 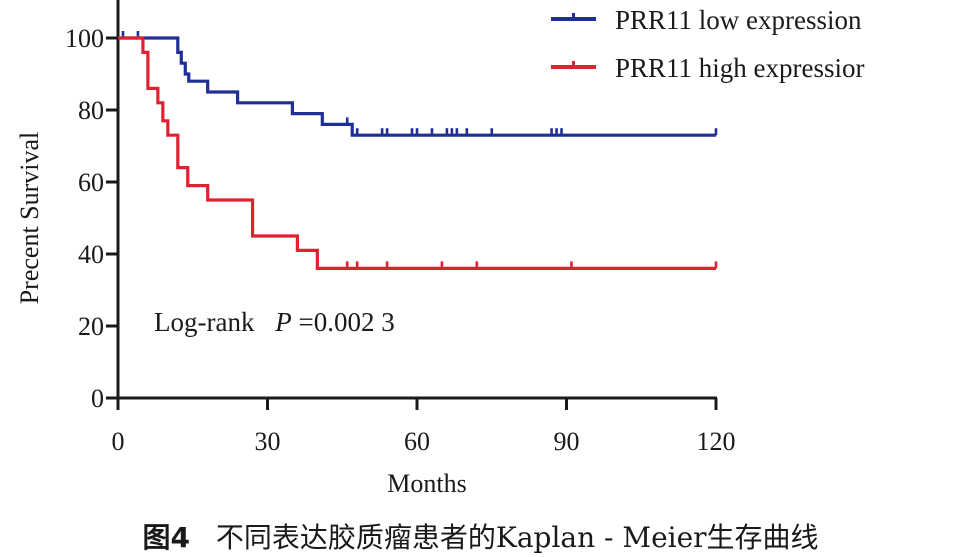 What do you see at coordinates (426, 483) in the screenshot?
I see `x-axis-title: Months` at bounding box center [426, 483].